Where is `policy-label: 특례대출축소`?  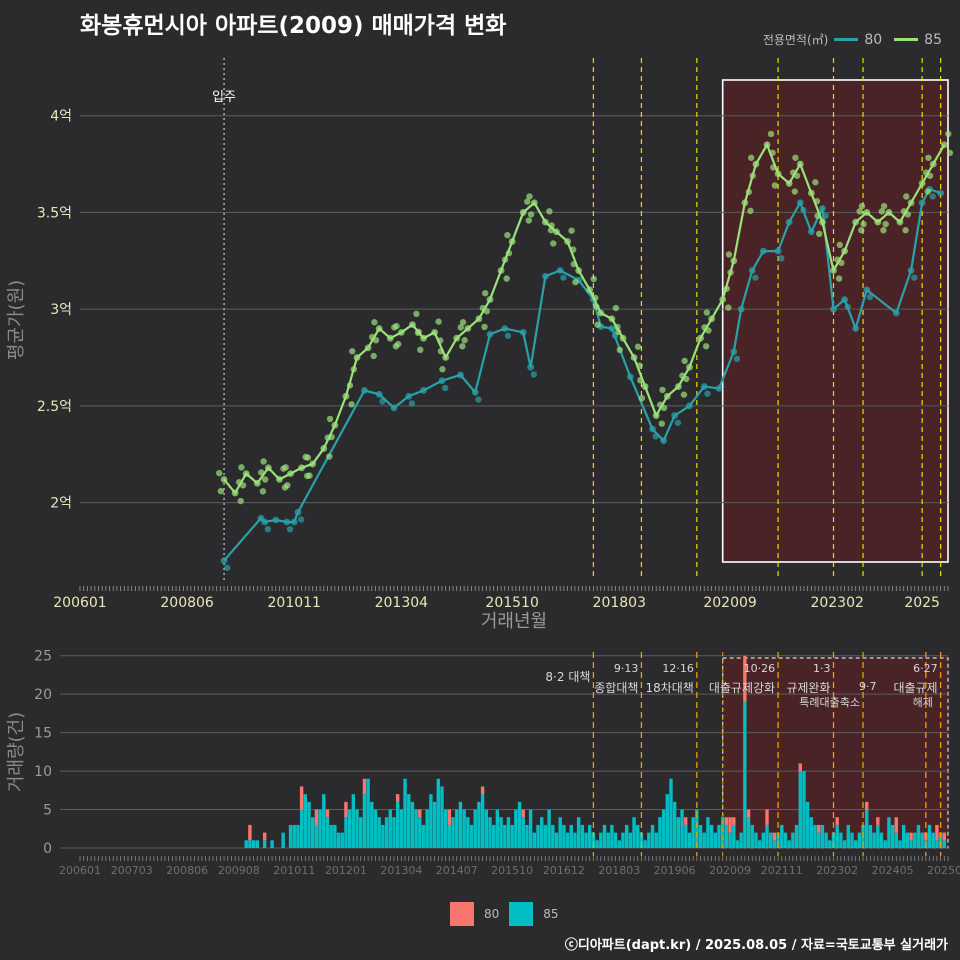
policy-label: 특례대출축소 is located at coordinates (829, 702).